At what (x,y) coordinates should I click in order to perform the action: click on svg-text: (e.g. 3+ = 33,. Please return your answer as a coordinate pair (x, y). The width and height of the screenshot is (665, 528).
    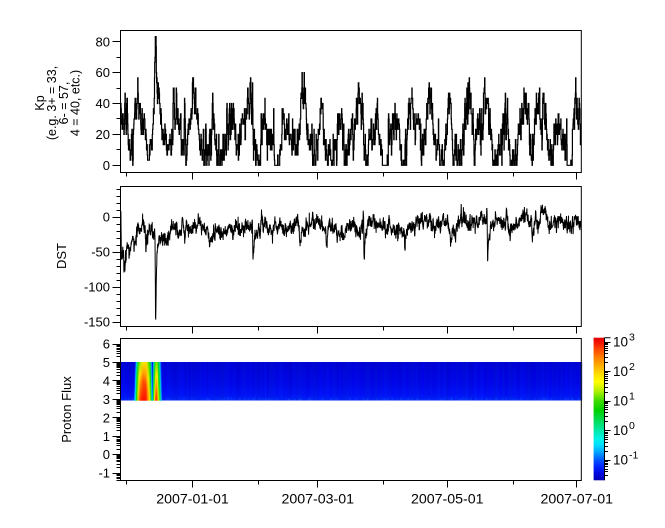
    Looking at the image, I should click on (52, 103).